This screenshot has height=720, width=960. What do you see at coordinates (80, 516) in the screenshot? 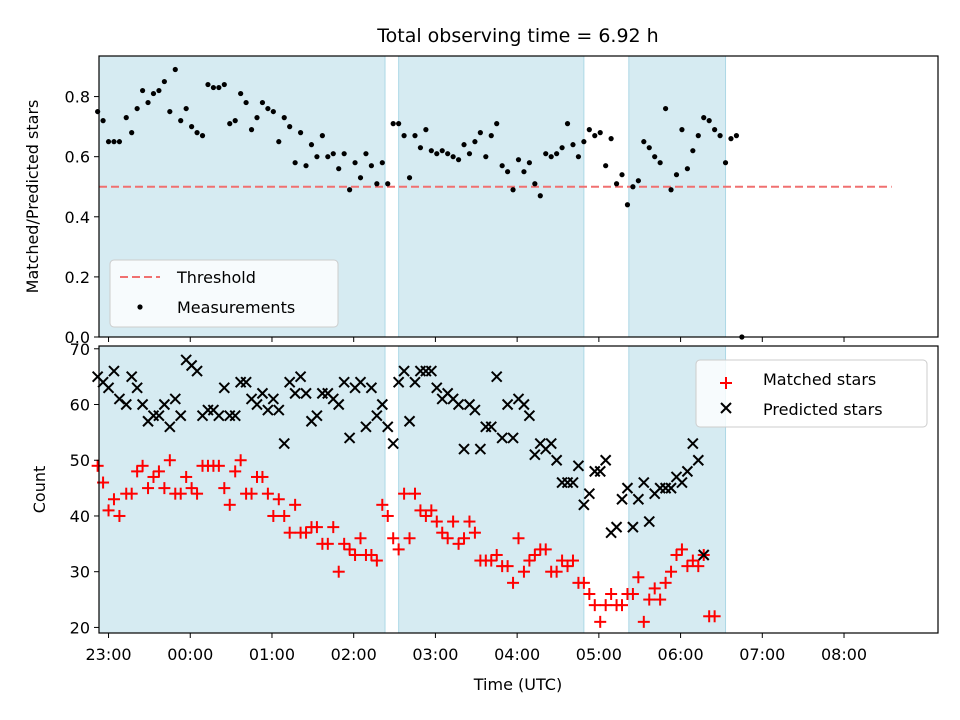
I see `y-tick-label: 40` at bounding box center [80, 516].